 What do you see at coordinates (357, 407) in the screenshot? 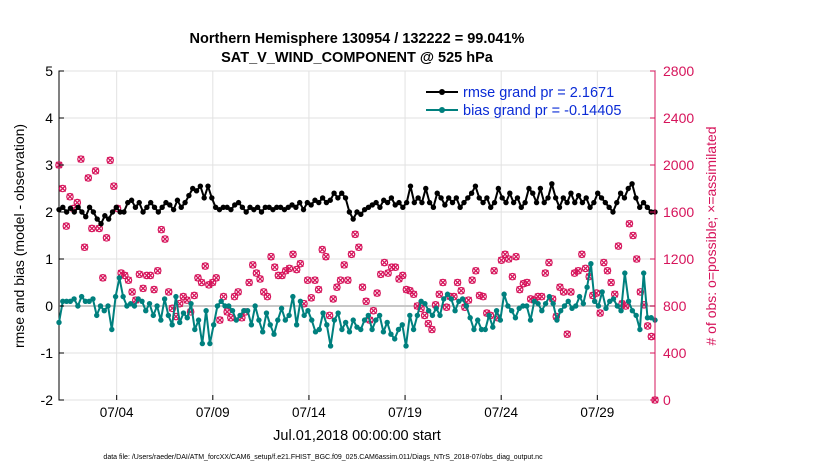
I see `x-axis-ticks: 07/04 07/09 07/14 07/19 07/24 07/29` at bounding box center [357, 407].